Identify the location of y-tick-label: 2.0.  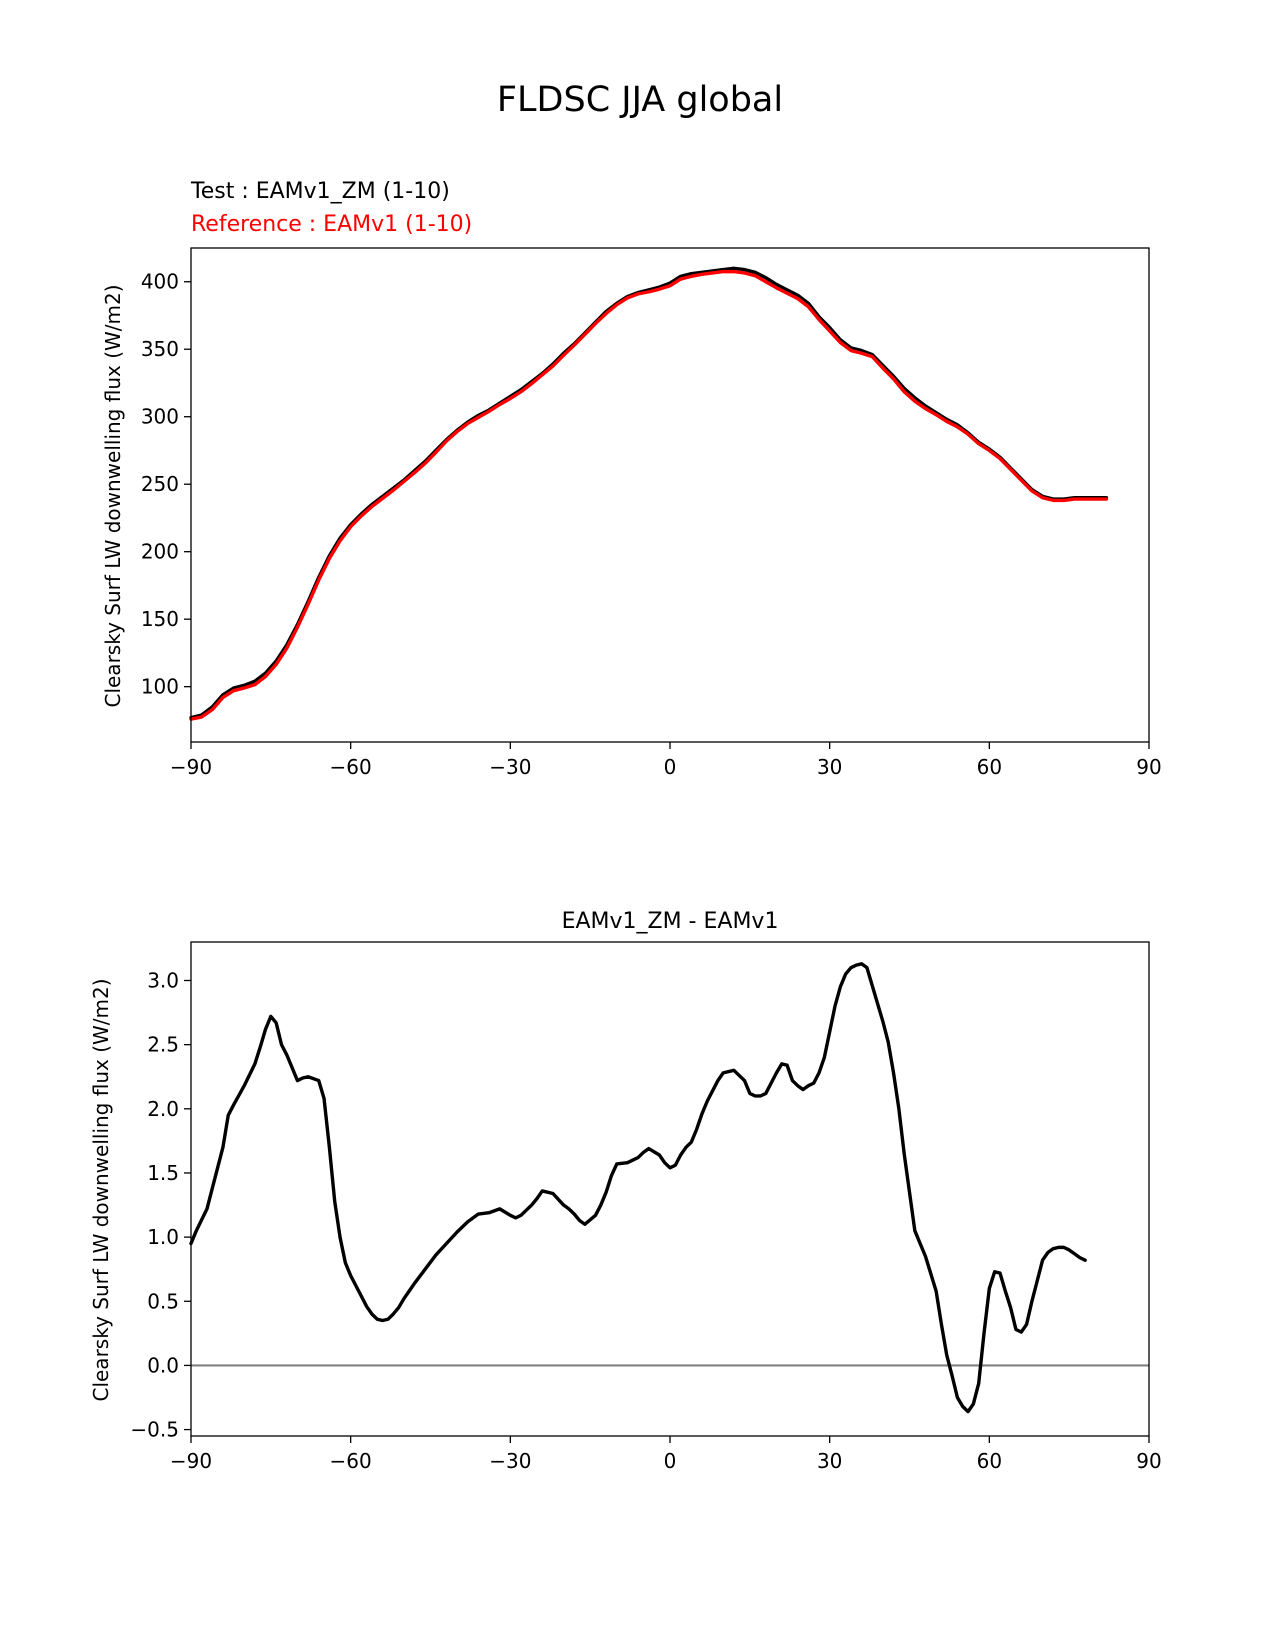
(163, 1109).